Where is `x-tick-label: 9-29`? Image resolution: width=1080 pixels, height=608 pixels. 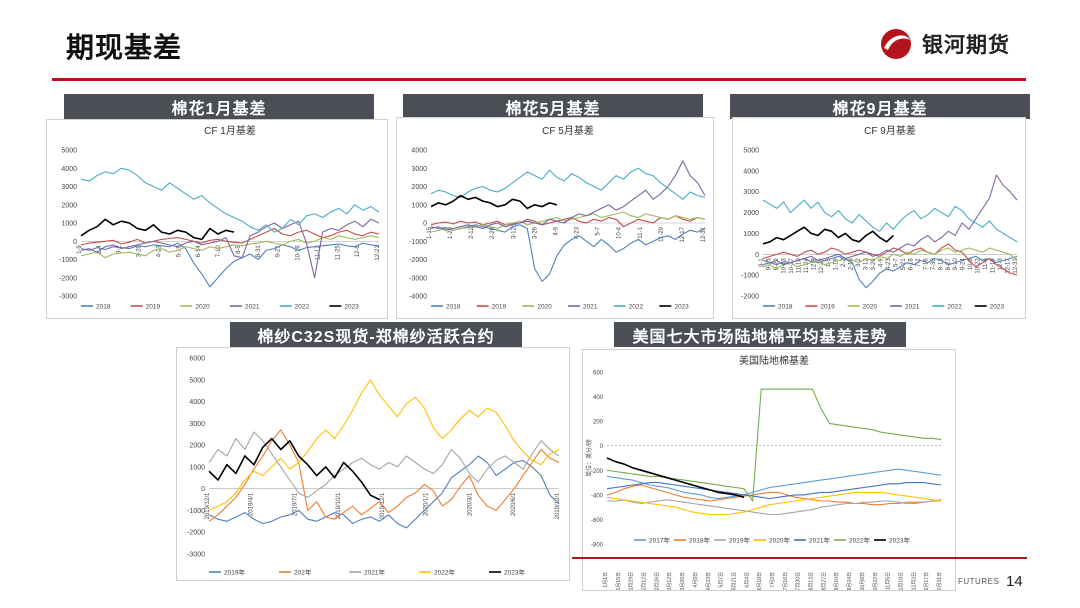
x-tick-label: 9-29 is located at coordinates (777, 264).